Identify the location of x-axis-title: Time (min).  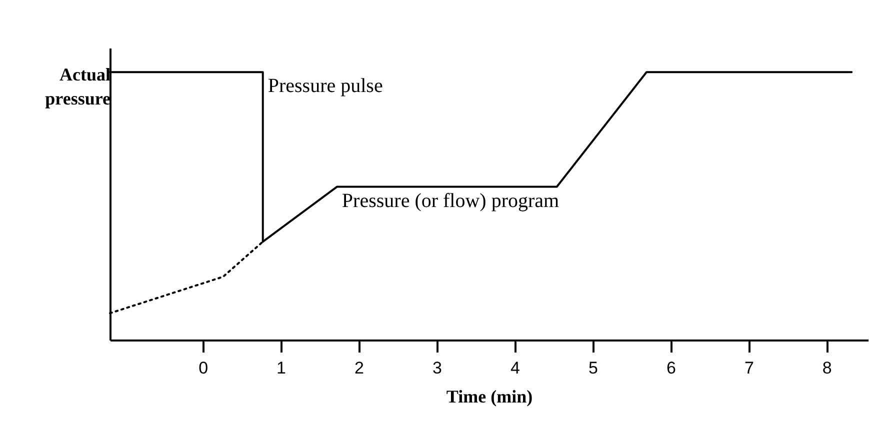
(489, 396).